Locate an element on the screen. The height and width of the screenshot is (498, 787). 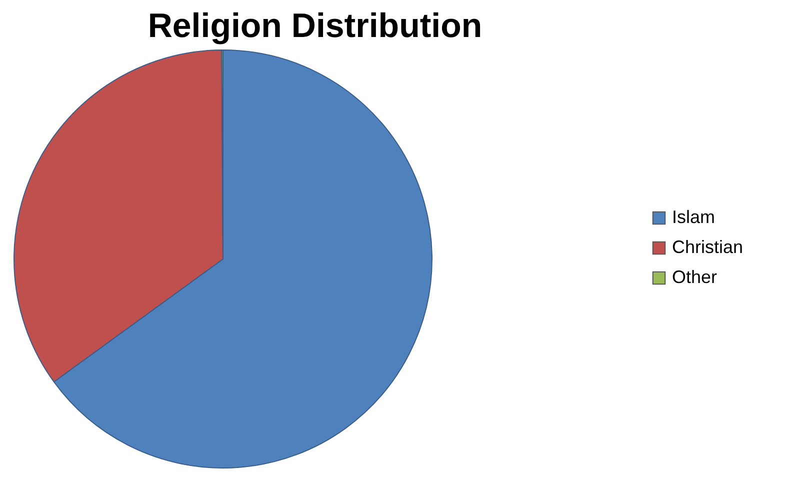
legend-label: Other is located at coordinates (695, 277).